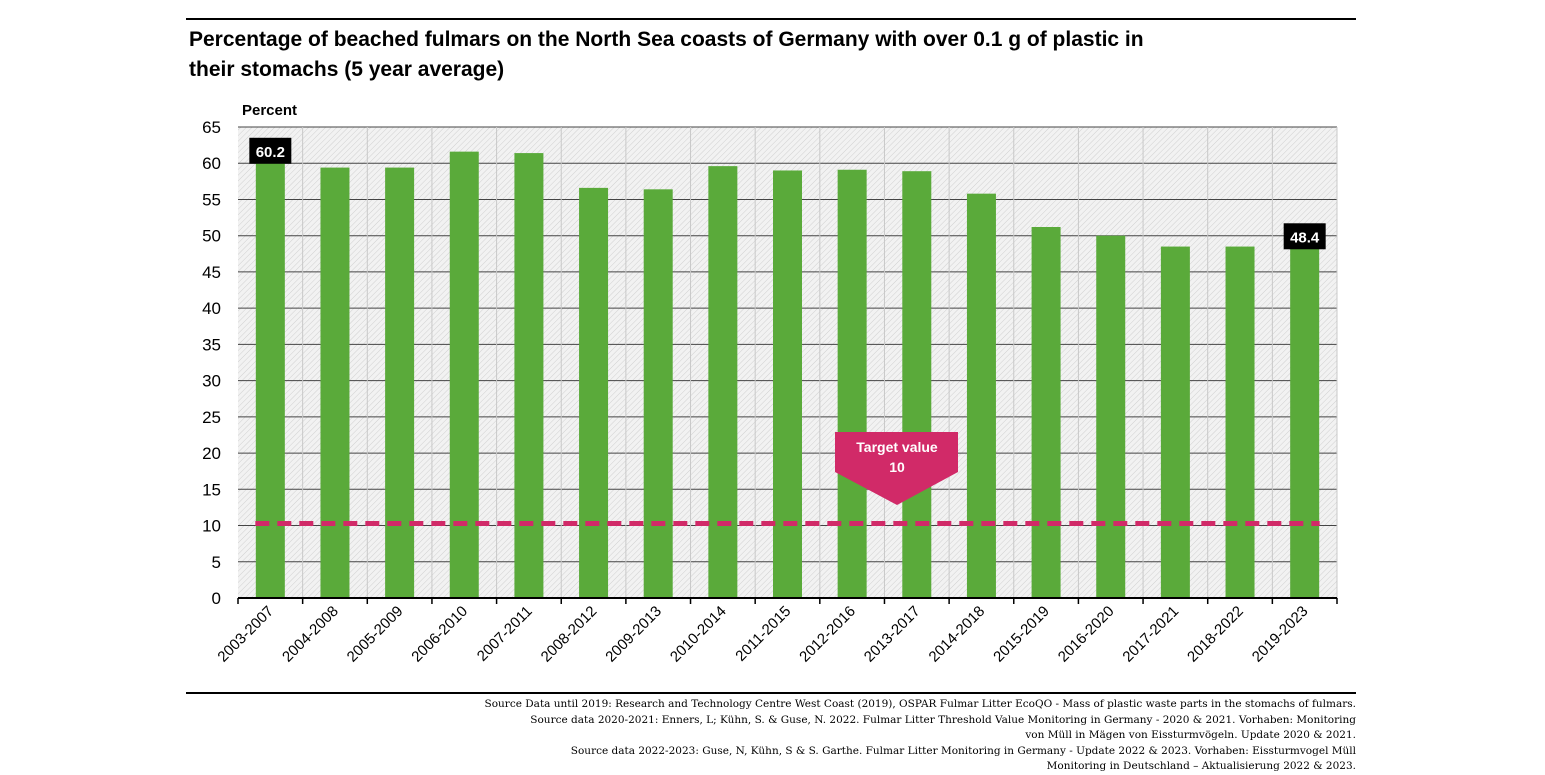  What do you see at coordinates (698, 634) in the screenshot?
I see `x-tick-label: 2010-2014` at bounding box center [698, 634].